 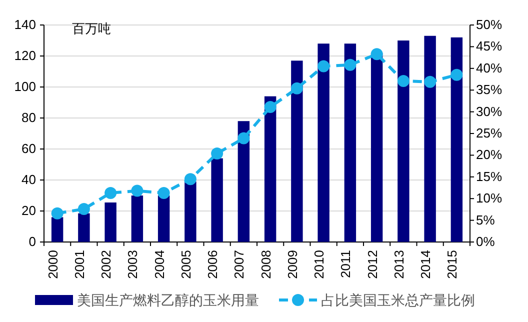 I want to click on y2-tick-label: 5%, so click(x=486, y=220).